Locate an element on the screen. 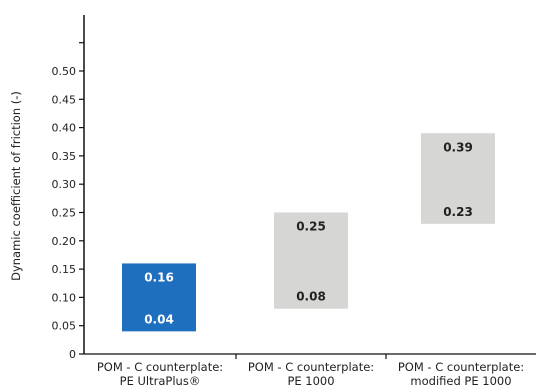  y-tick-label: 0.15 is located at coordinates (64, 269).